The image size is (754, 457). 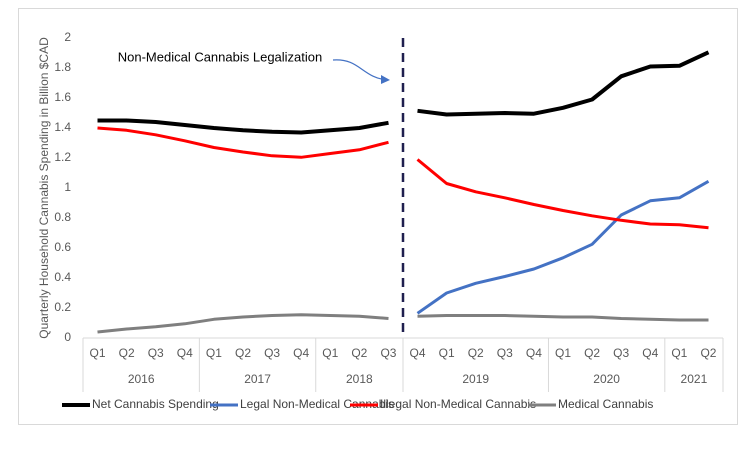 What do you see at coordinates (359, 379) in the screenshot?
I see `x-group-label: 2018` at bounding box center [359, 379].